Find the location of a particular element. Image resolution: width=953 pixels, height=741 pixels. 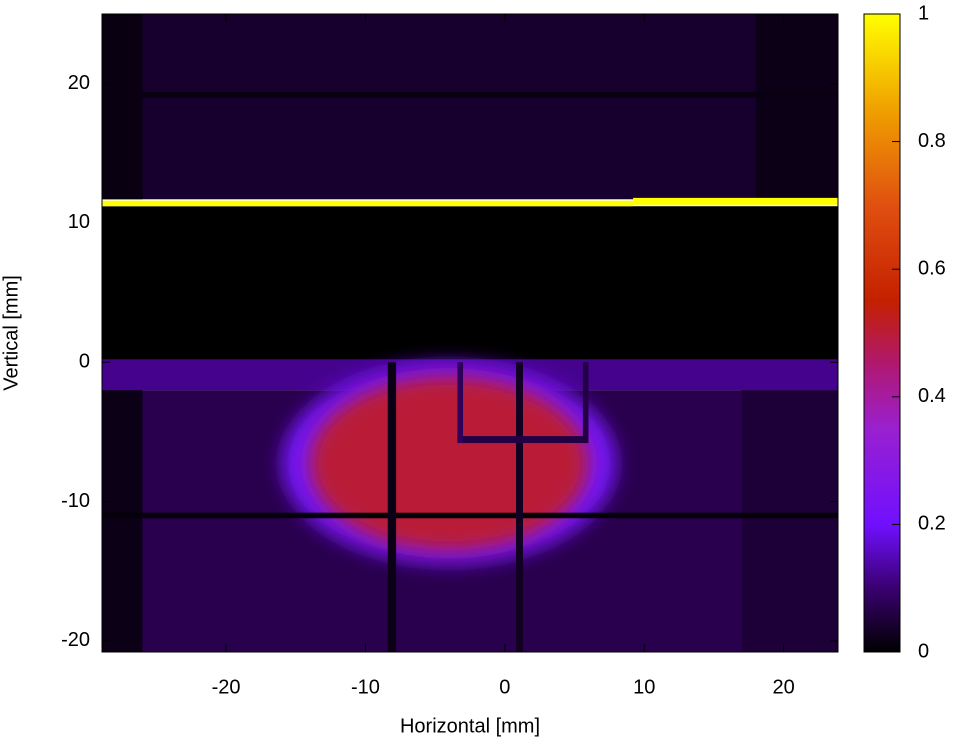

x-tick-label: 0 is located at coordinates (504, 687).